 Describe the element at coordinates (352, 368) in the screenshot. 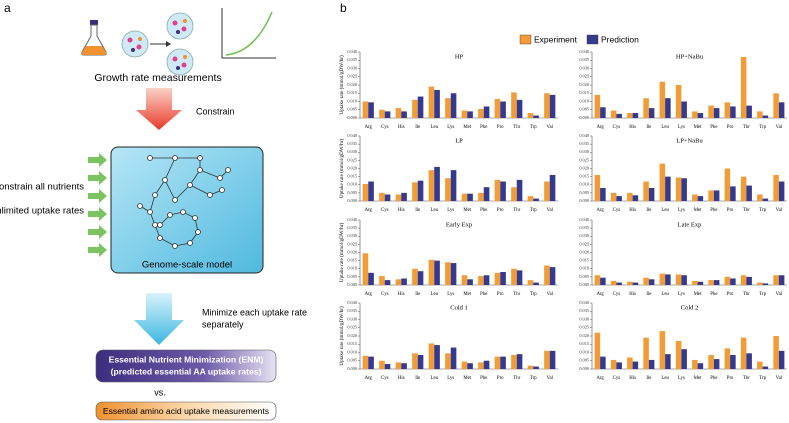

I see `y-tick-label: 0.000` at that location.